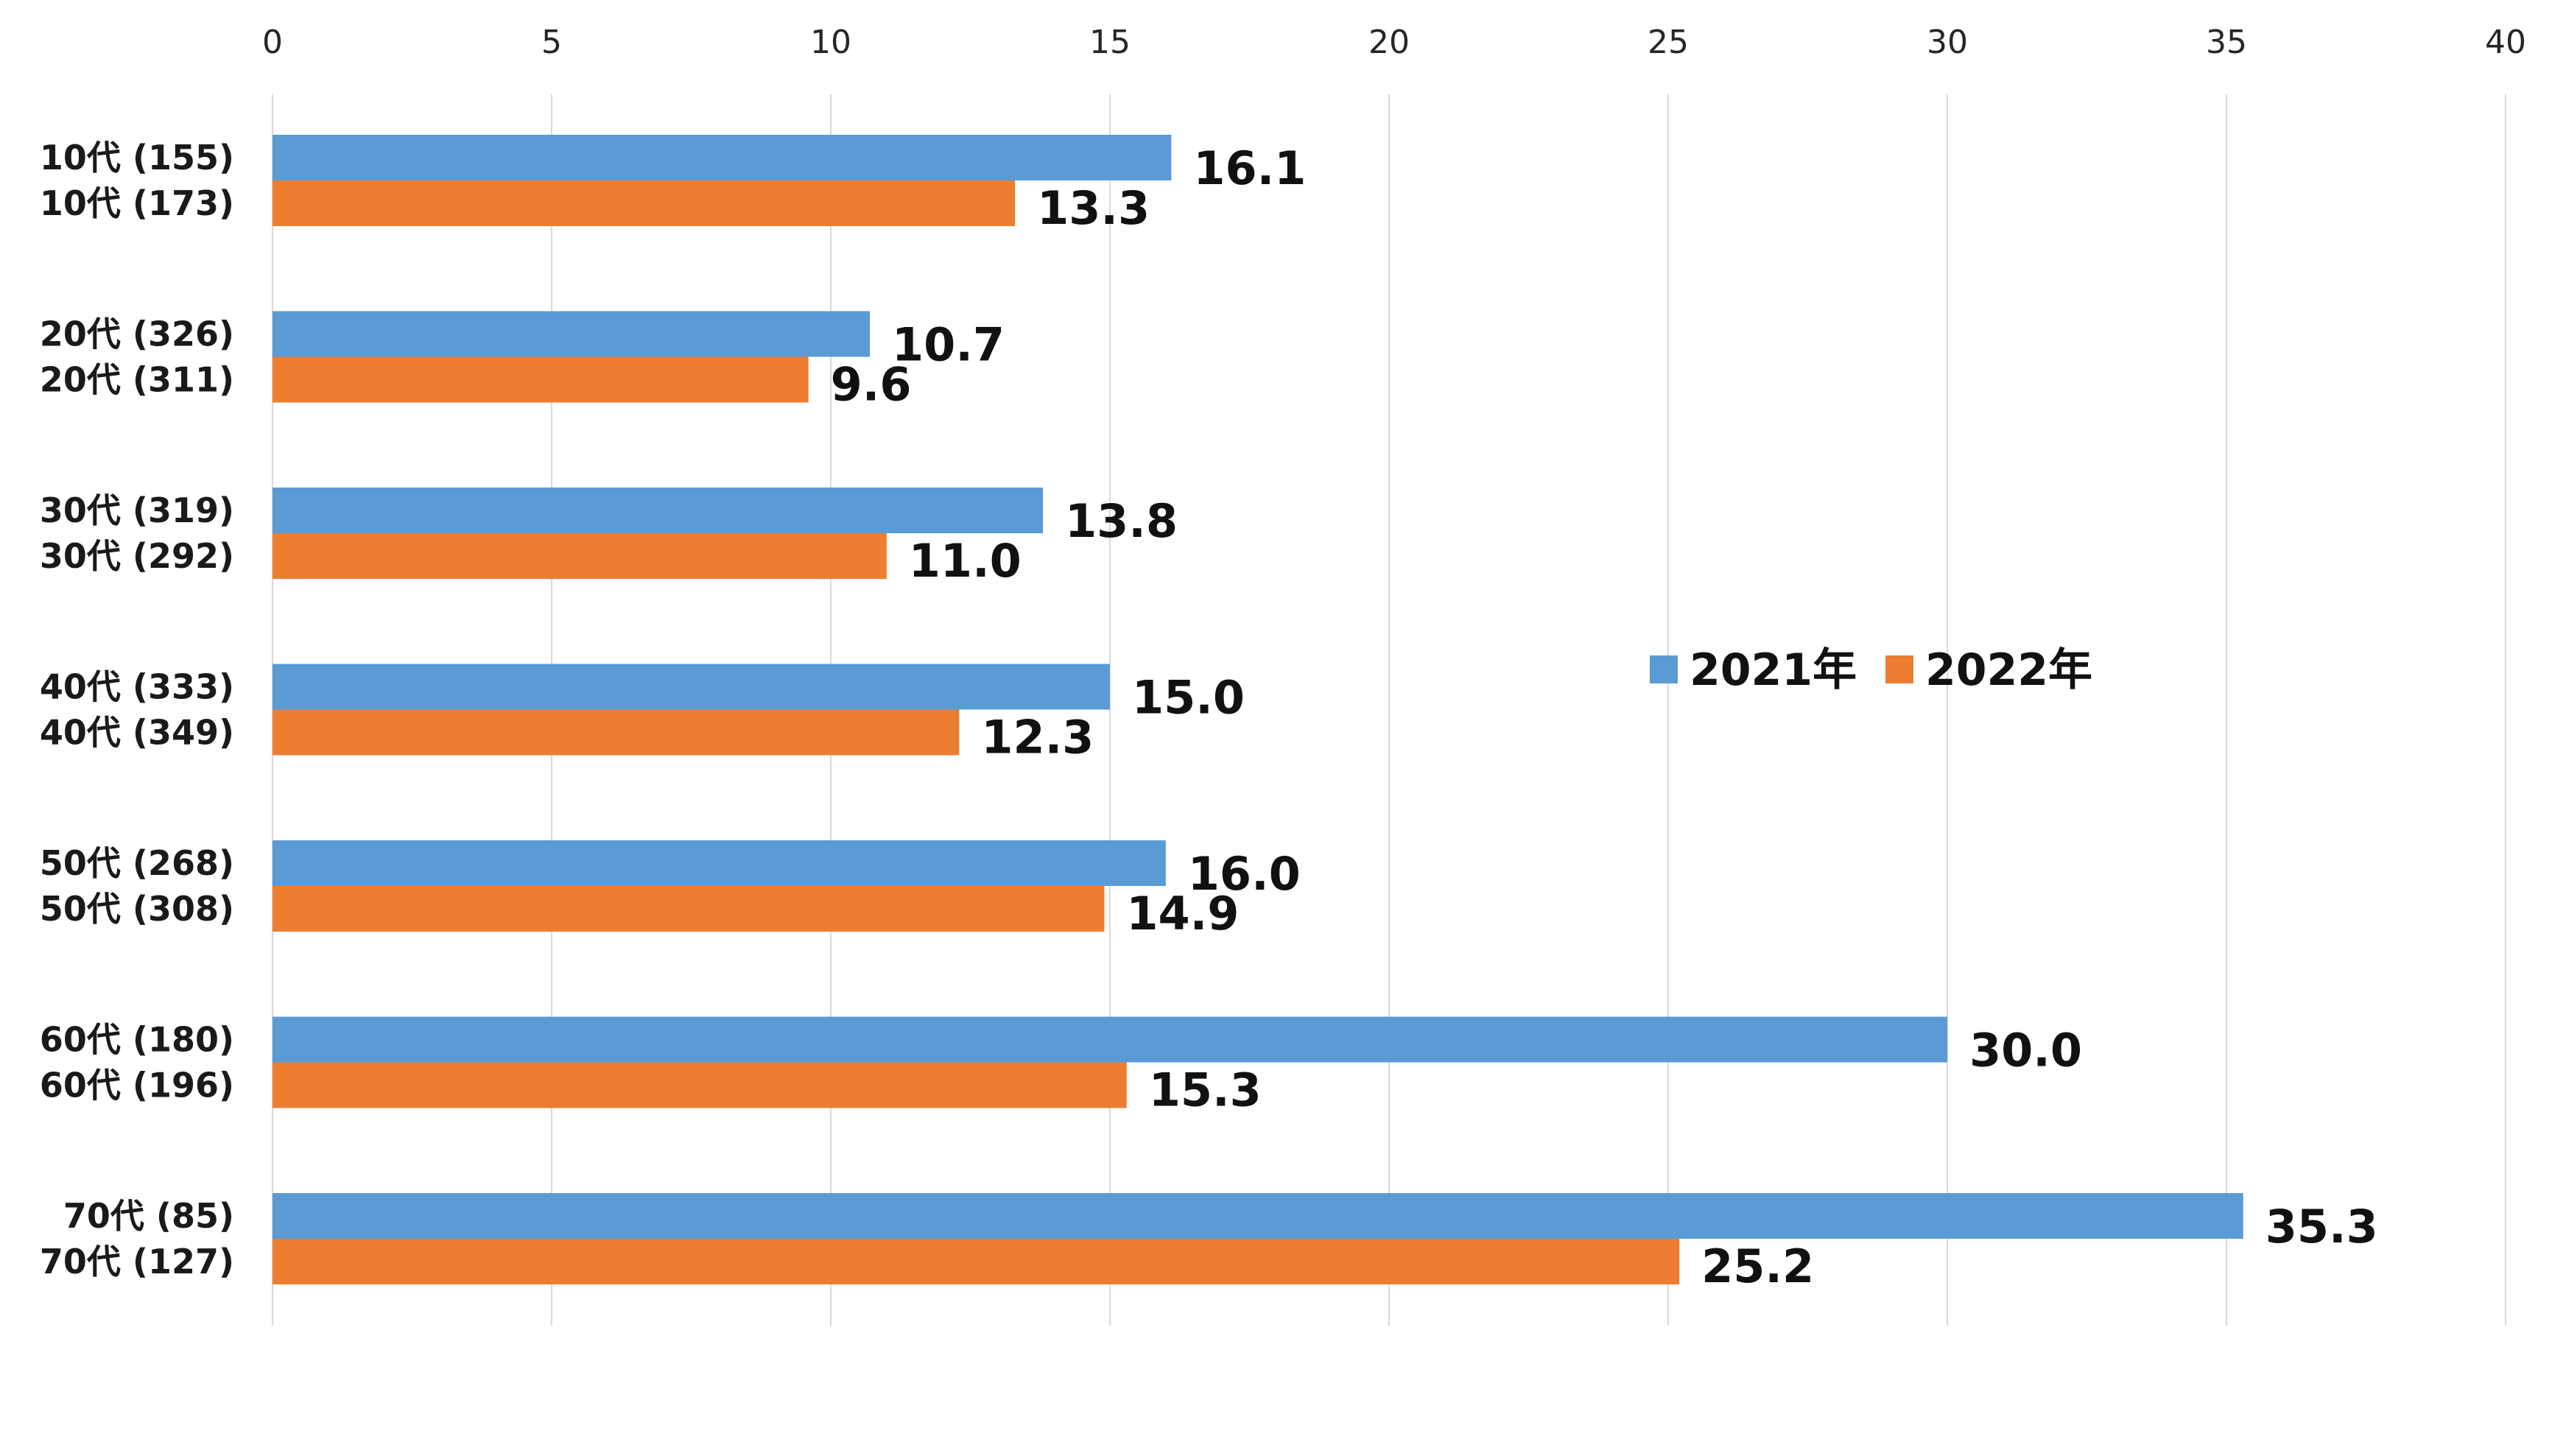 This screenshot has width=2552, height=1456. I want to click on x-tick-label: 40, so click(2506, 42).